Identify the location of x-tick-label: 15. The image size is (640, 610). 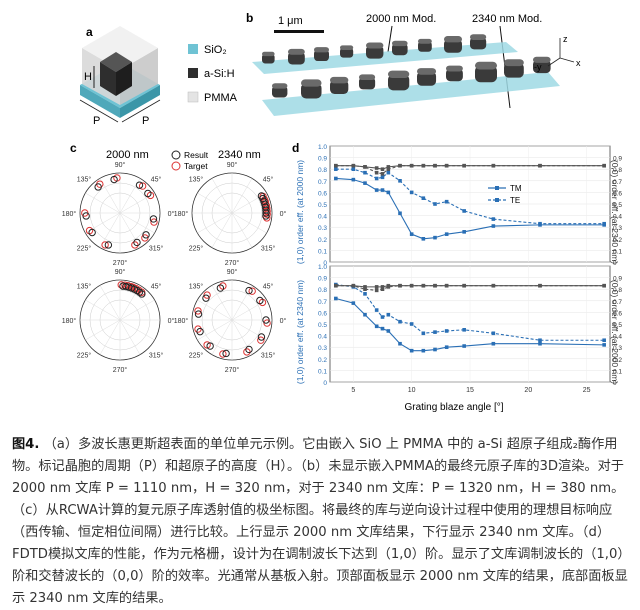
(470, 390).